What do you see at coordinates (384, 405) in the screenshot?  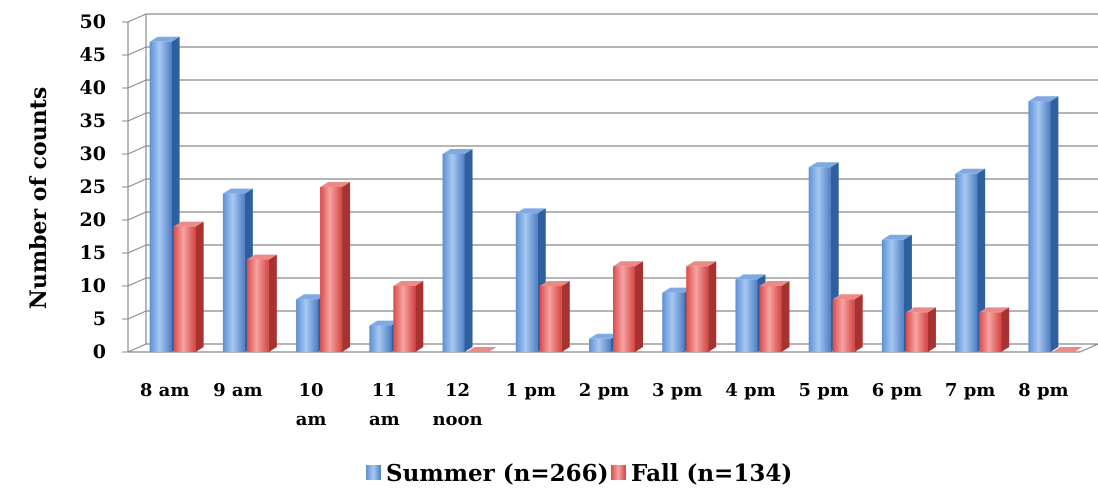 I see `x-category-label: 11 am` at bounding box center [384, 405].